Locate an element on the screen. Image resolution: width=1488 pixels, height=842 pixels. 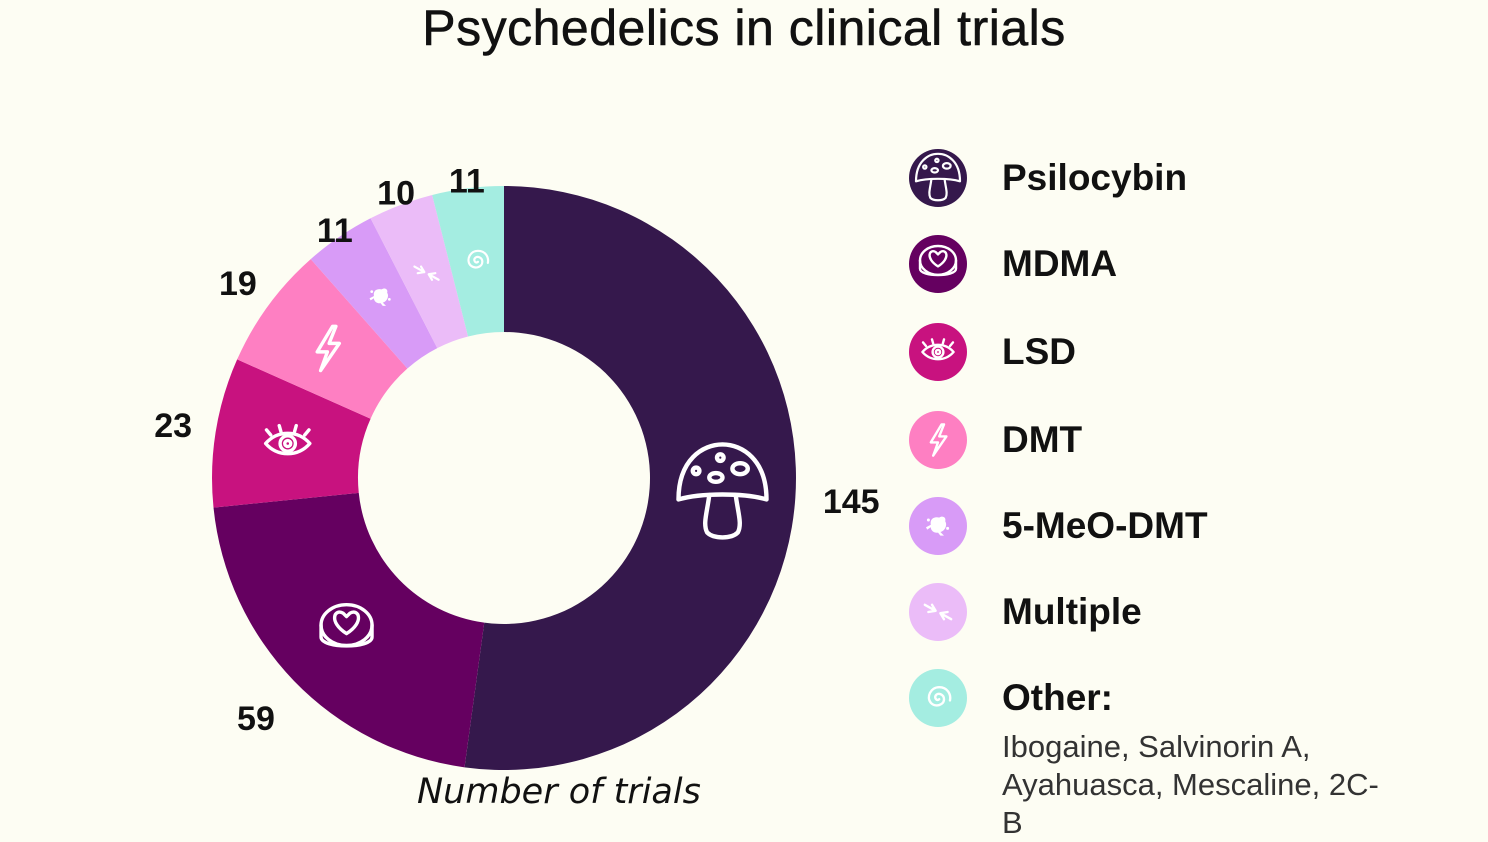
legend-label: DMT is located at coordinates (1042, 439).